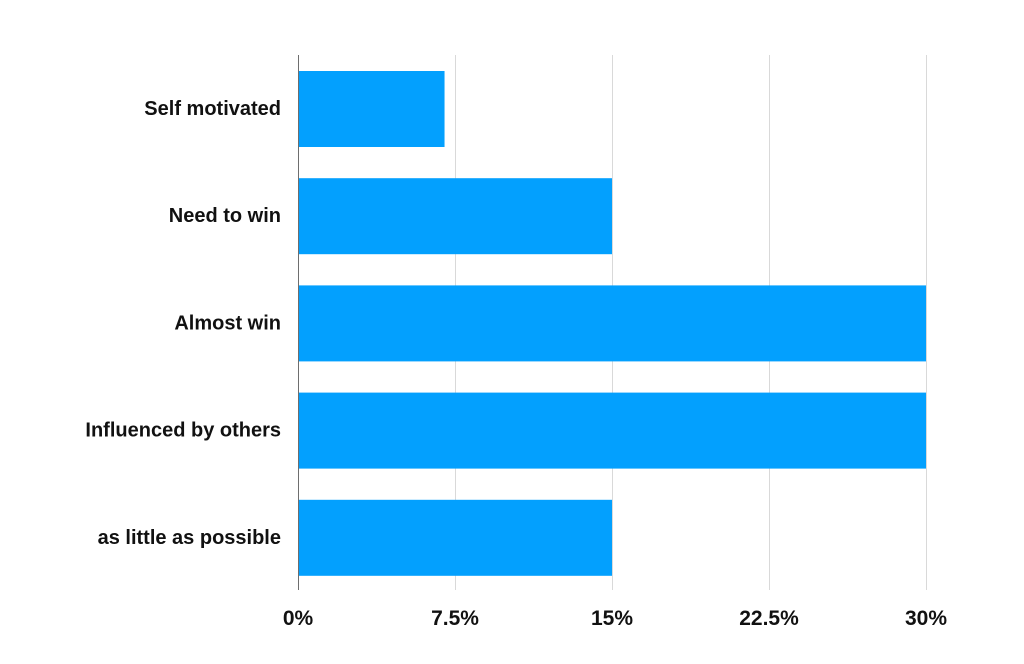 Image resolution: width=1024 pixels, height=664 pixels. What do you see at coordinates (212, 109) in the screenshot?
I see `category-label-0: Self motivated` at bounding box center [212, 109].